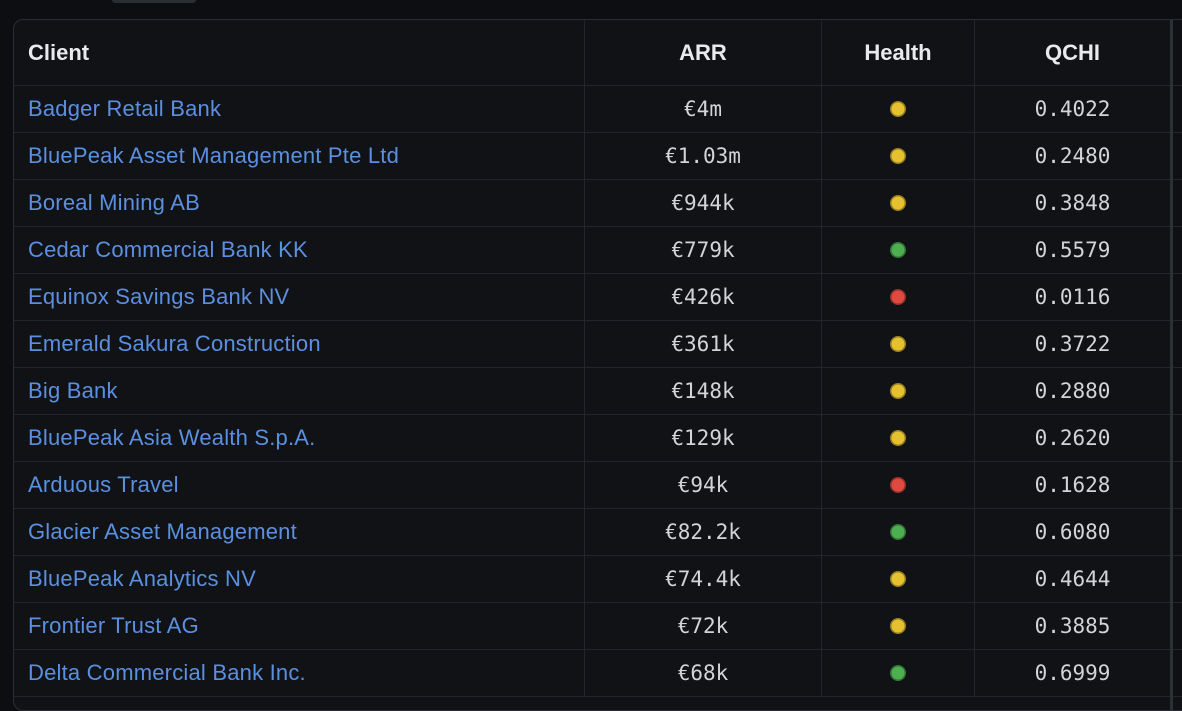  What do you see at coordinates (73, 390) in the screenshot?
I see `client-link: Big Bank` at bounding box center [73, 390].